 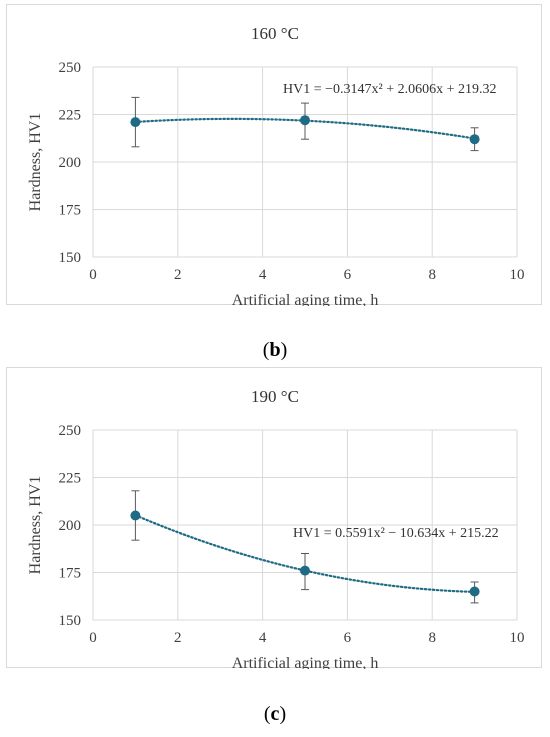 I want to click on caption-b: (b), so click(x=275, y=350).